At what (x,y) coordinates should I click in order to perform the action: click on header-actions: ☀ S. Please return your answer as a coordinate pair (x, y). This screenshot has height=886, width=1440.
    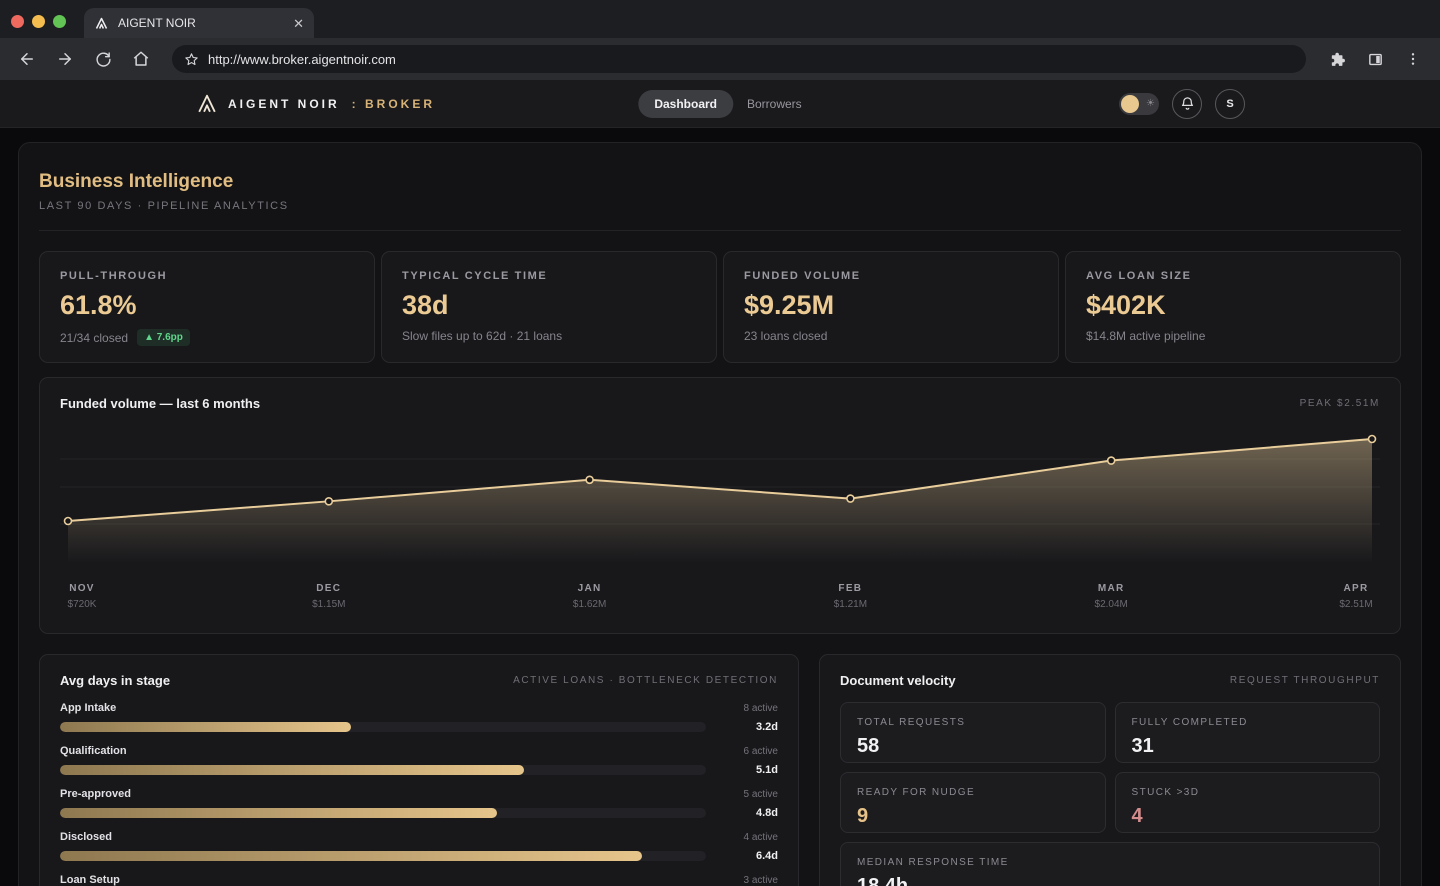
    Looking at the image, I should click on (1182, 103).